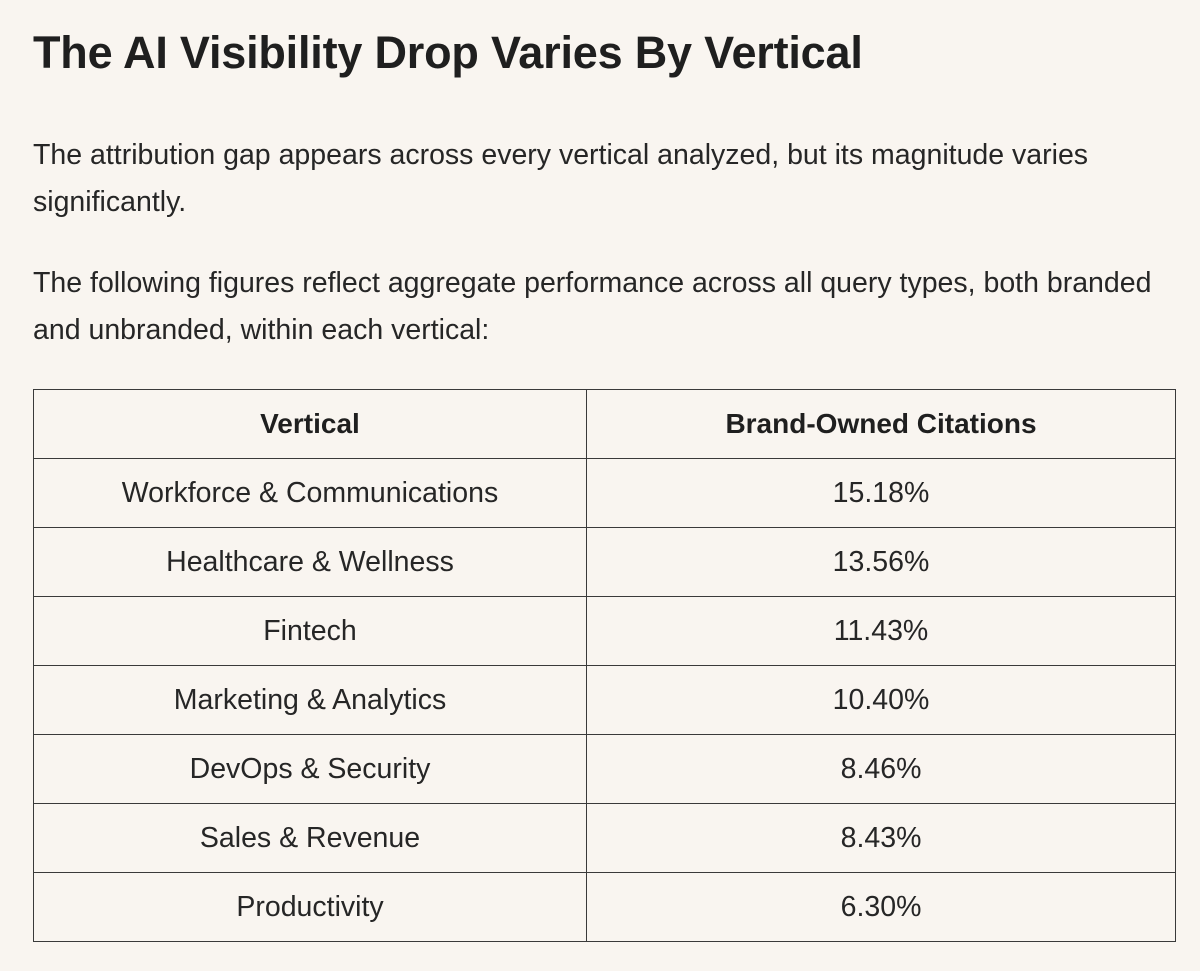  What do you see at coordinates (881, 907) in the screenshot?
I see `citations-cell: 6.30%` at bounding box center [881, 907].